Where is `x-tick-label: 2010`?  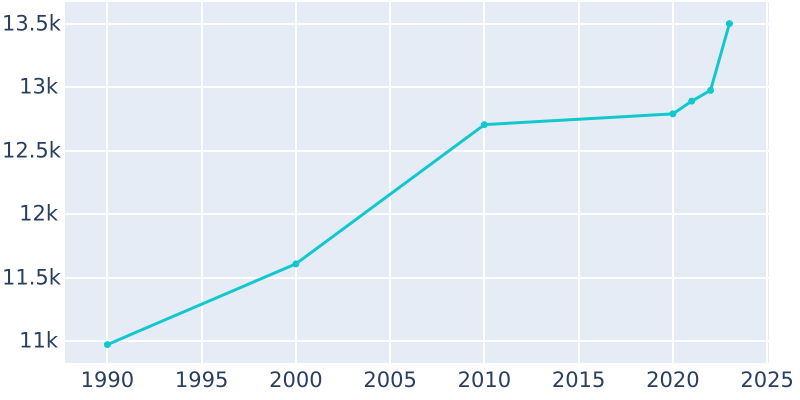 x-tick-label: 2010 is located at coordinates (484, 380).